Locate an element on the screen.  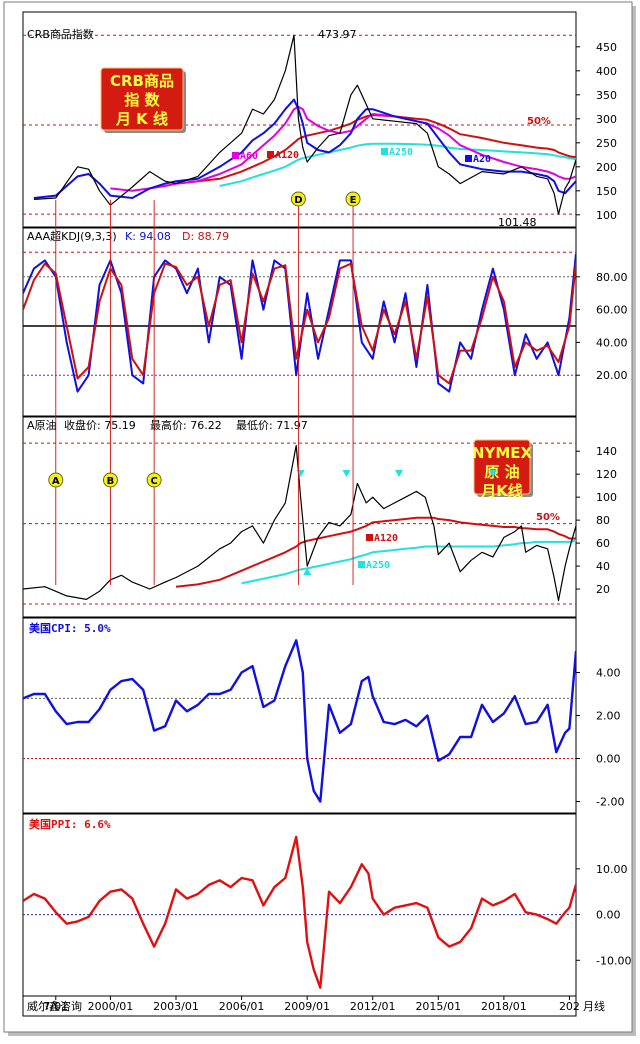
oil-title: A原油 is located at coordinates (42, 425).